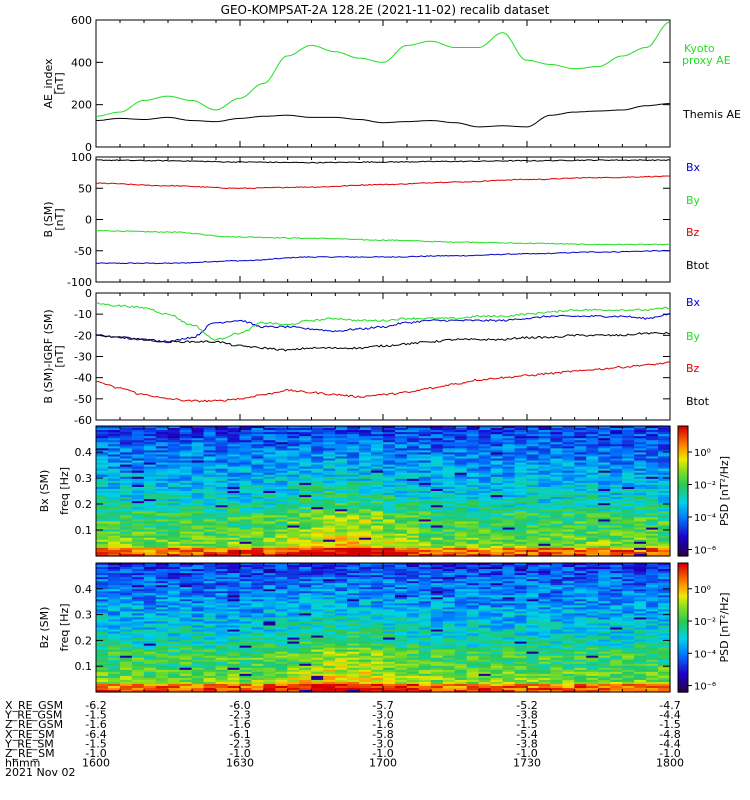 This screenshot has width=750, height=800. I want to click on colorbar-step, so click(683, 499).